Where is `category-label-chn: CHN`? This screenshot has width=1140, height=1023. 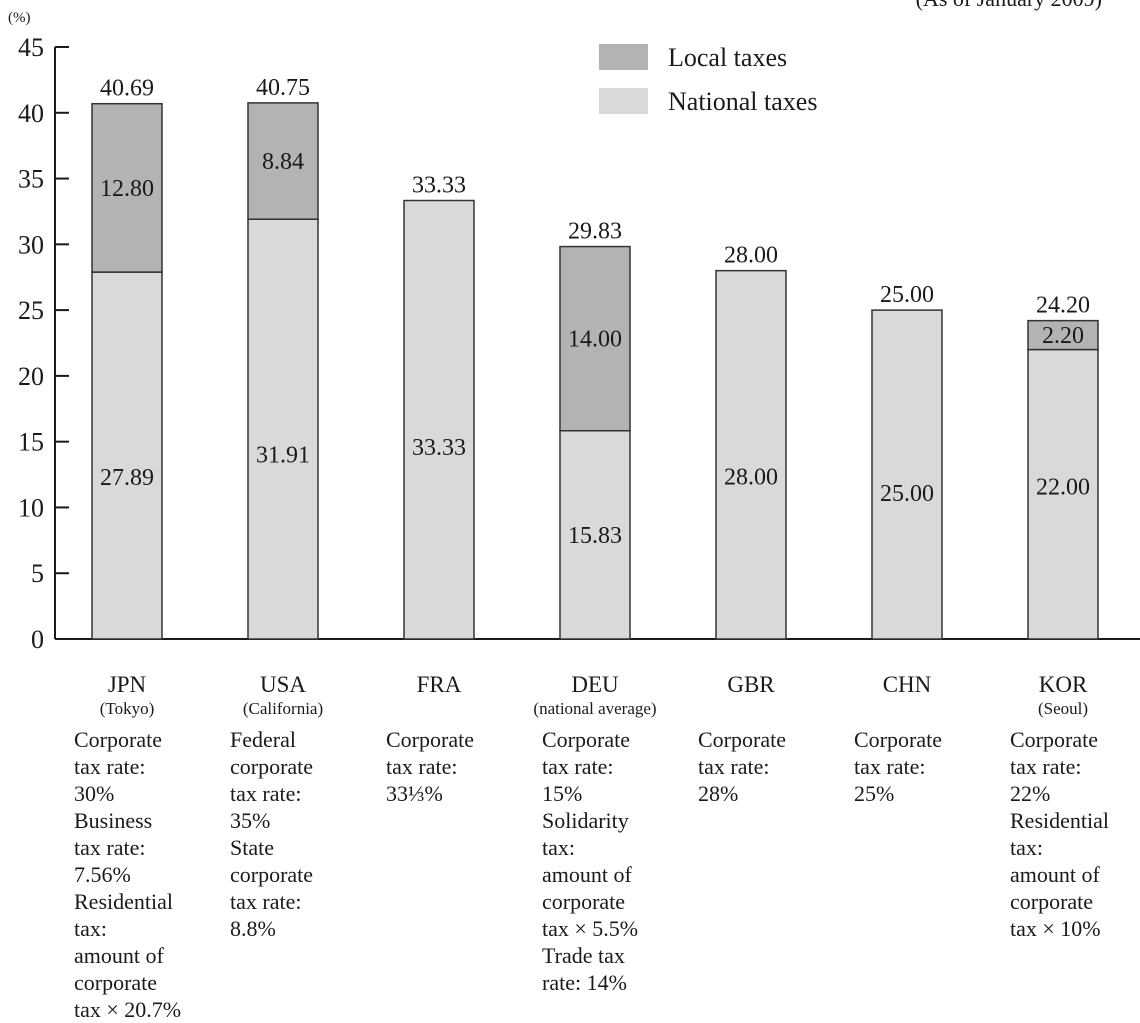 category-label-chn: CHN is located at coordinates (907, 684).